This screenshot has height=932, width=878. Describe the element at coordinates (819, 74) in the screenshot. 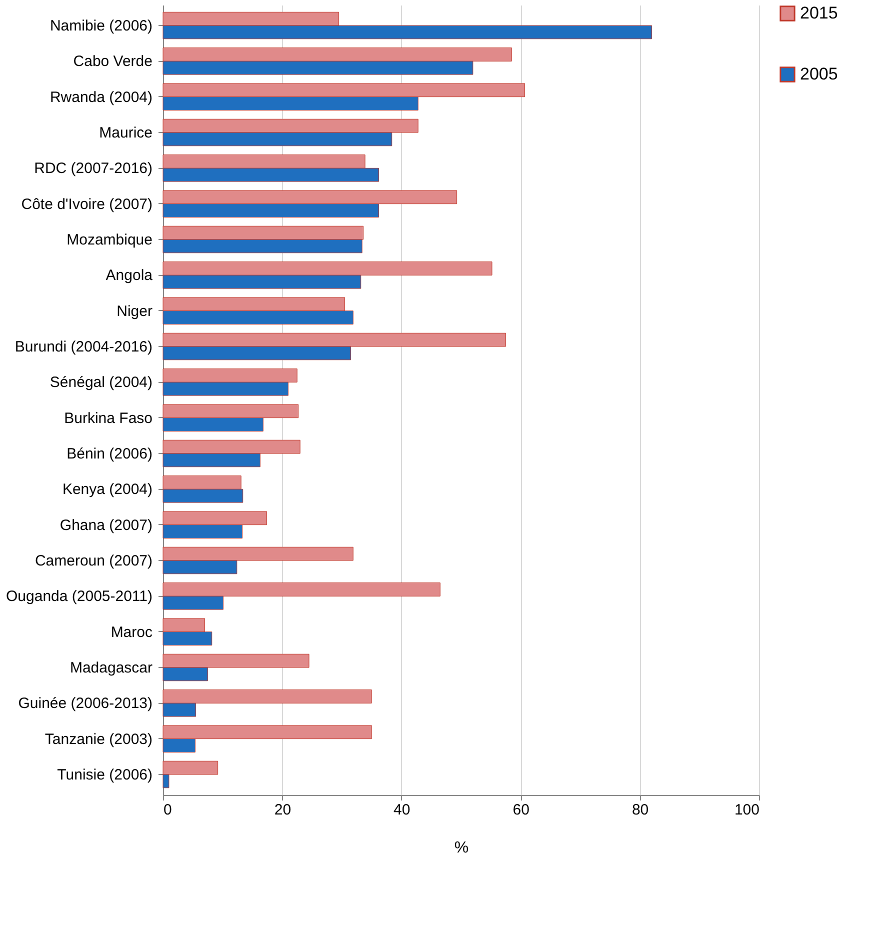

I see `legend-label: 2005` at that location.